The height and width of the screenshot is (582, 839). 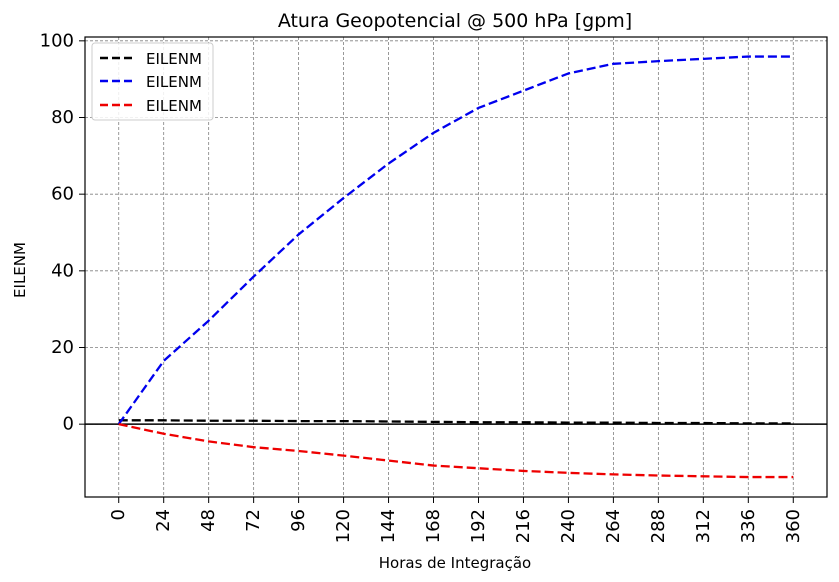 I want to click on legend-label-2: EILENM, so click(x=174, y=82).